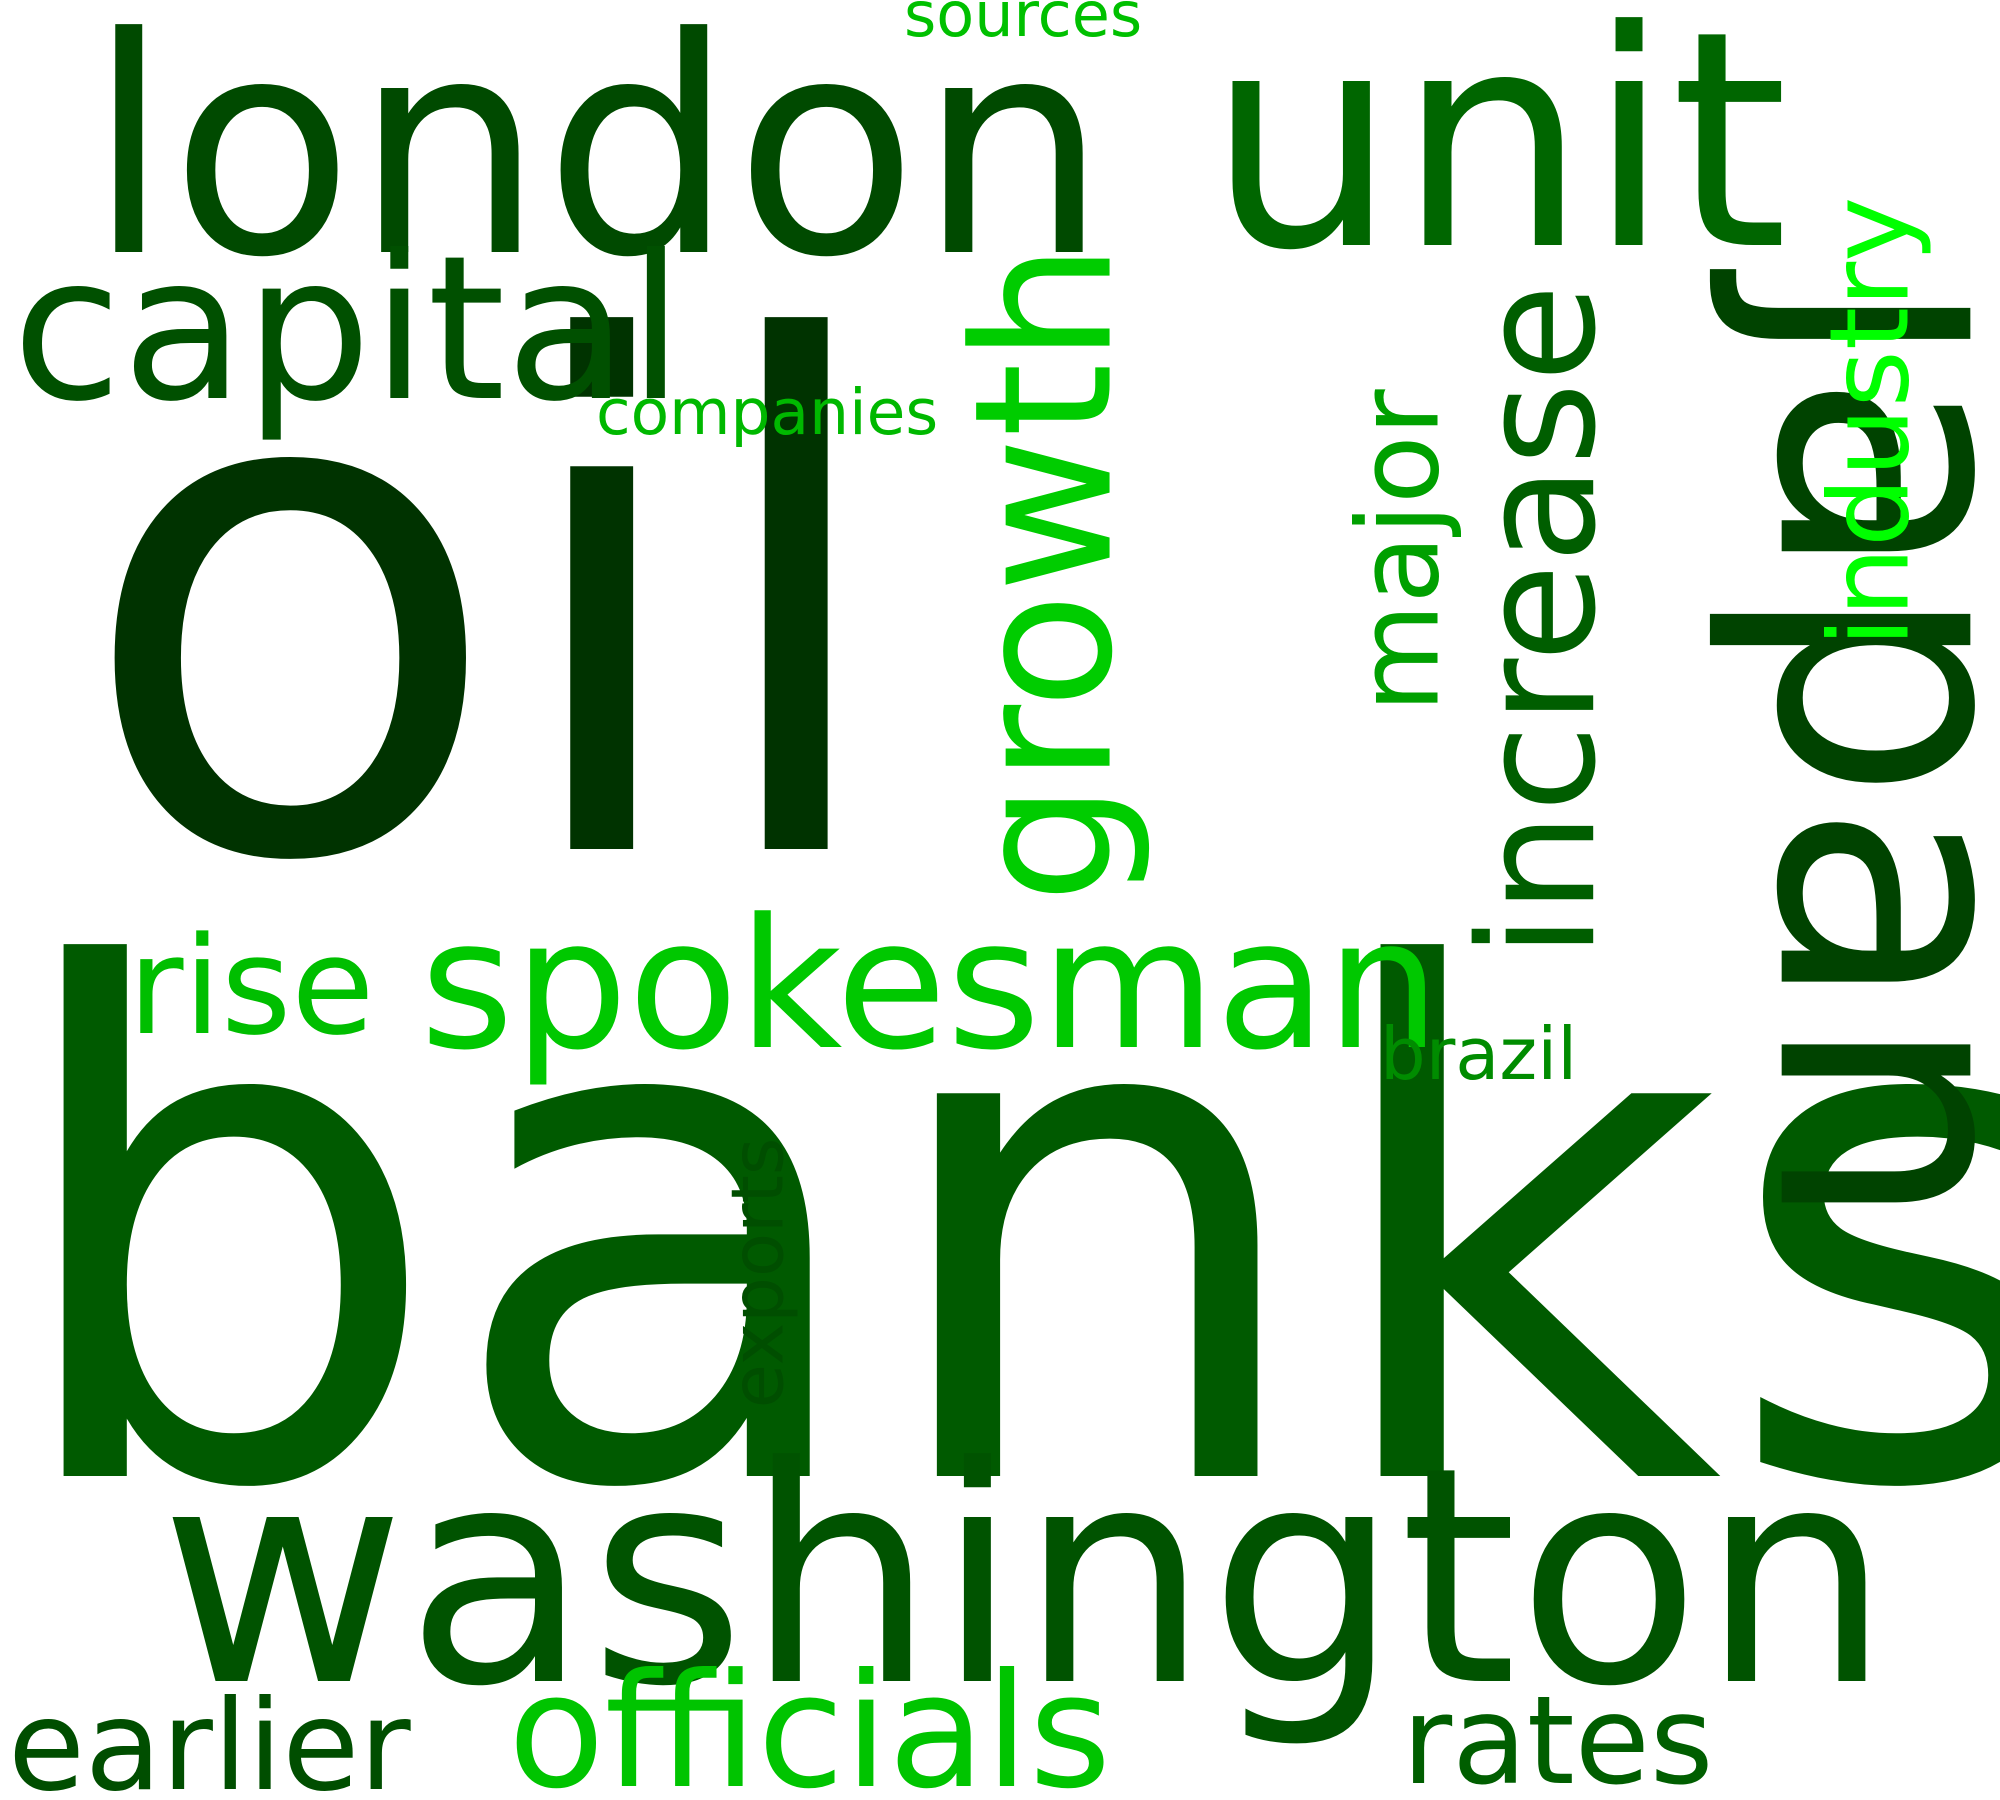 The image size is (2000, 1800). Describe the element at coordinates (1044, 573) in the screenshot. I see `word-growth: growth` at that location.